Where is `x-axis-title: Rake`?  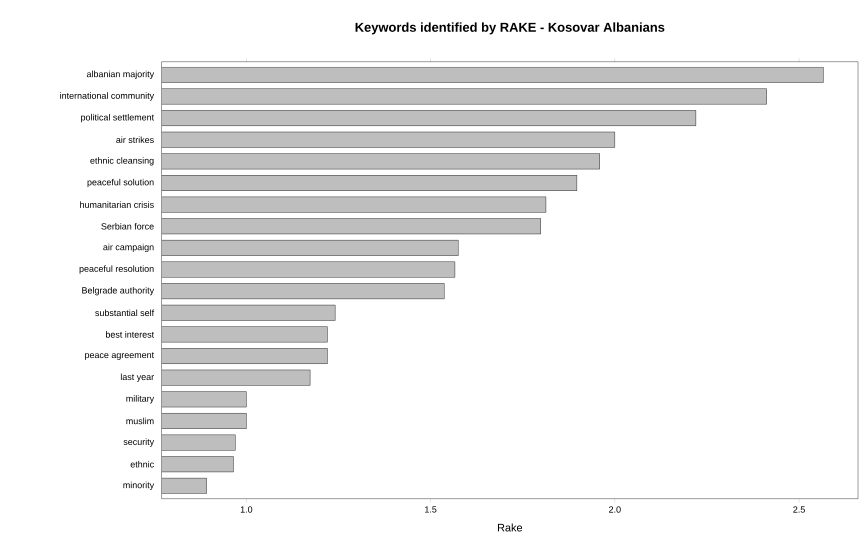
x-axis-title: Rake is located at coordinates (510, 528).